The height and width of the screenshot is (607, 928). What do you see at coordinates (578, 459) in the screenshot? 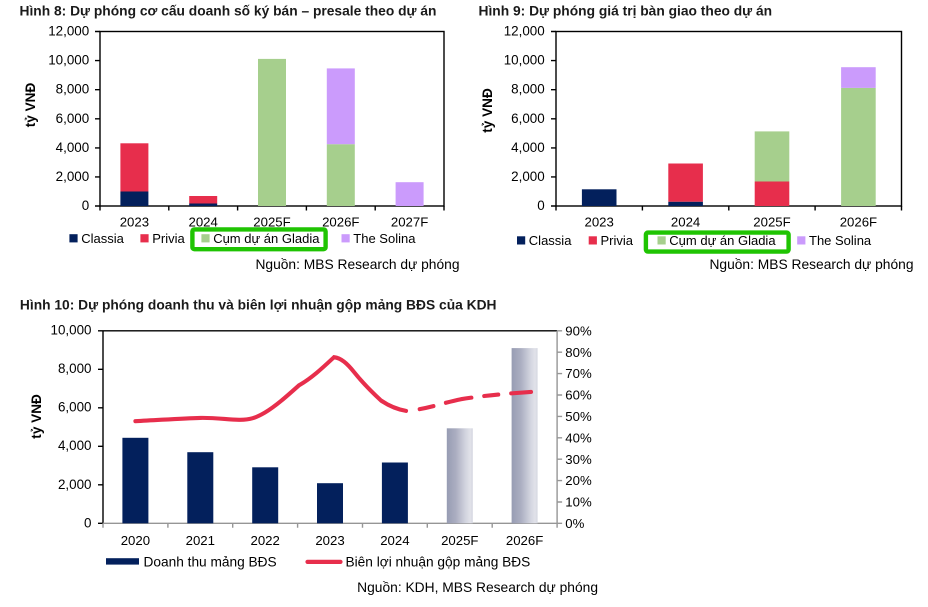
I see `svg-text: 30%` at bounding box center [578, 459].